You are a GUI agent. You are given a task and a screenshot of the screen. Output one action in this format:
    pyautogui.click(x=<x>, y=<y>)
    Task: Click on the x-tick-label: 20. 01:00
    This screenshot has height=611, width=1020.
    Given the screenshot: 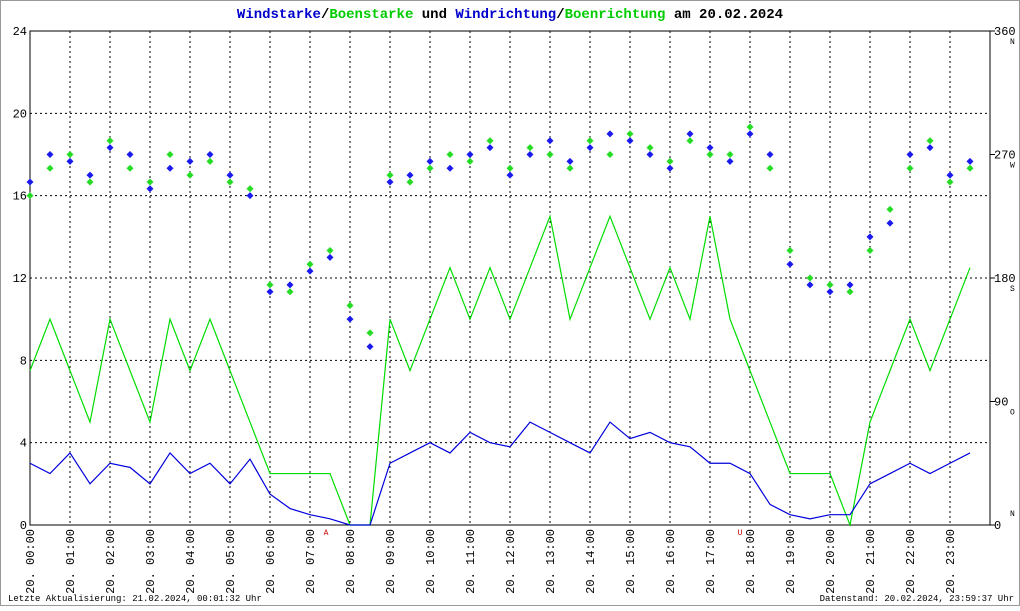 What is the action you would take?
    pyautogui.click(x=71, y=561)
    